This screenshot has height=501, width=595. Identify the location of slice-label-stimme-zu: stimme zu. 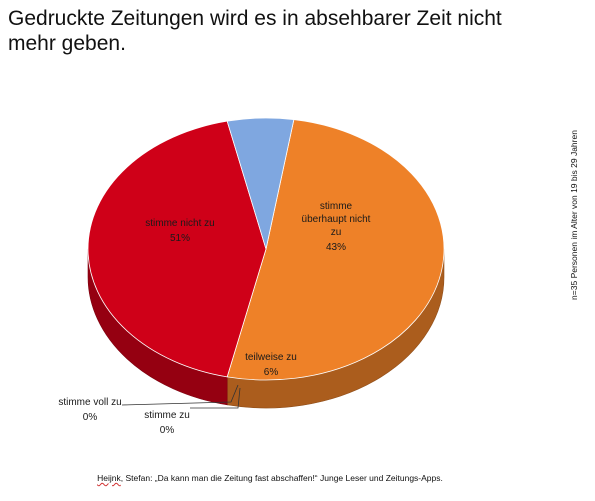
(167, 415).